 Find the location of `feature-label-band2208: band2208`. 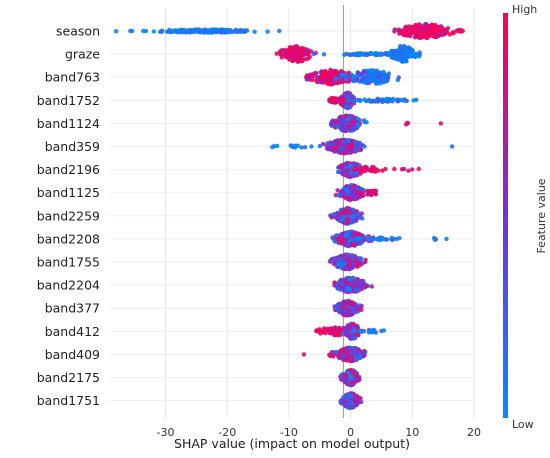

feature-label-band2208: band2208 is located at coordinates (68, 238).